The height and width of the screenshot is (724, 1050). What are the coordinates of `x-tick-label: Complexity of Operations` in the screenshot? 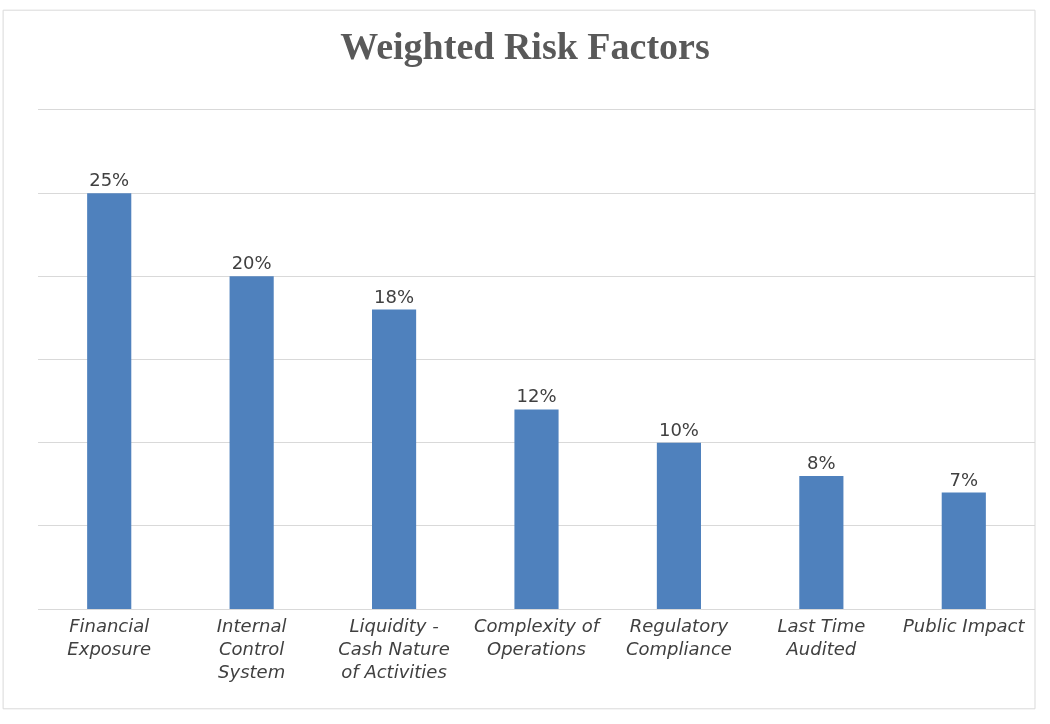 It's located at (537, 636).